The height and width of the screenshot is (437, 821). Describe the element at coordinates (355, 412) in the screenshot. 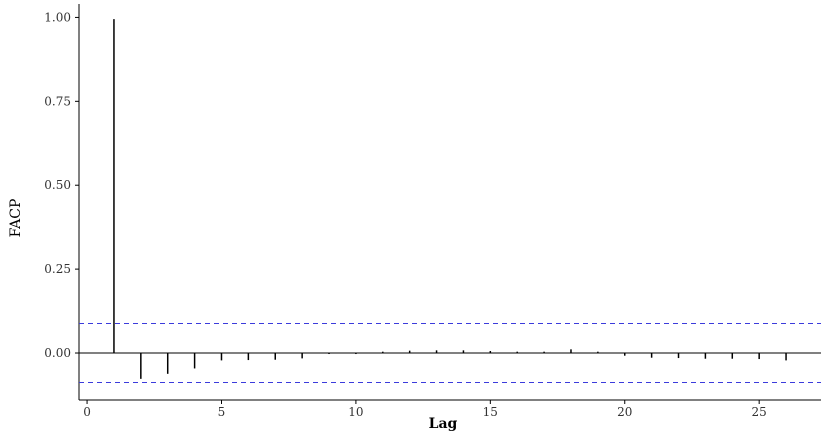

I see `x-tick-label: 10` at that location.